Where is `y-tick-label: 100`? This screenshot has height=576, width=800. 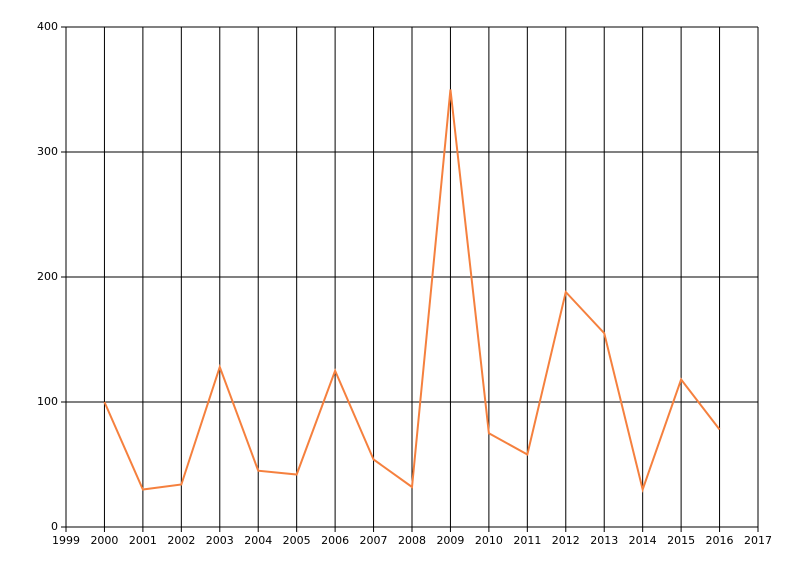
y-tick-label: 100 is located at coordinates (47, 401).